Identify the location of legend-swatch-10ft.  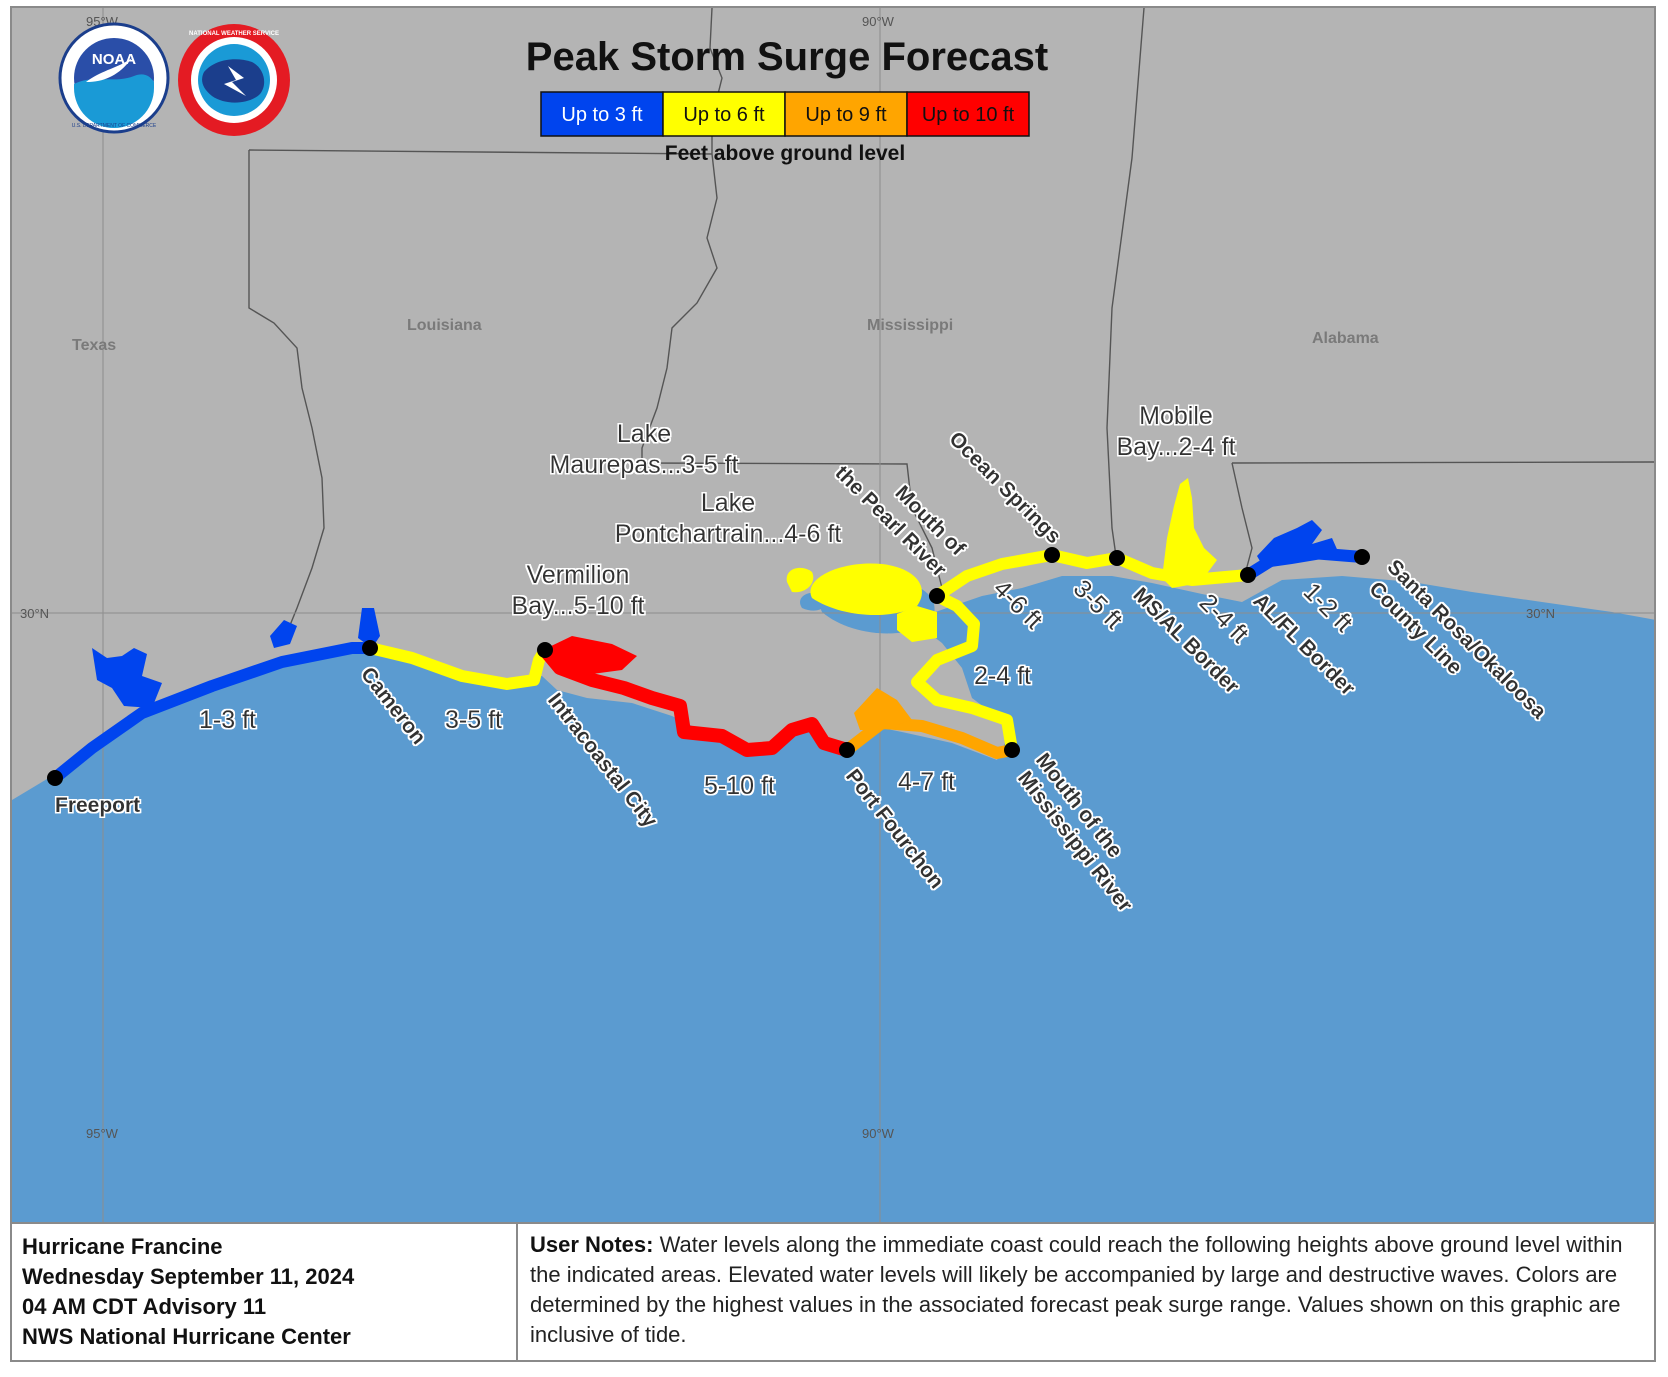
(968, 114).